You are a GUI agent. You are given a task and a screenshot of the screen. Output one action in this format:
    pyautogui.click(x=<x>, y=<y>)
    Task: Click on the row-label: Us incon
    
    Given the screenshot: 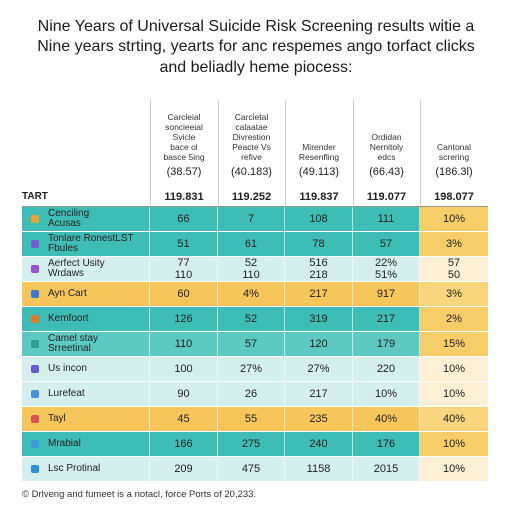 What is the action you would take?
    pyautogui.click(x=86, y=369)
    